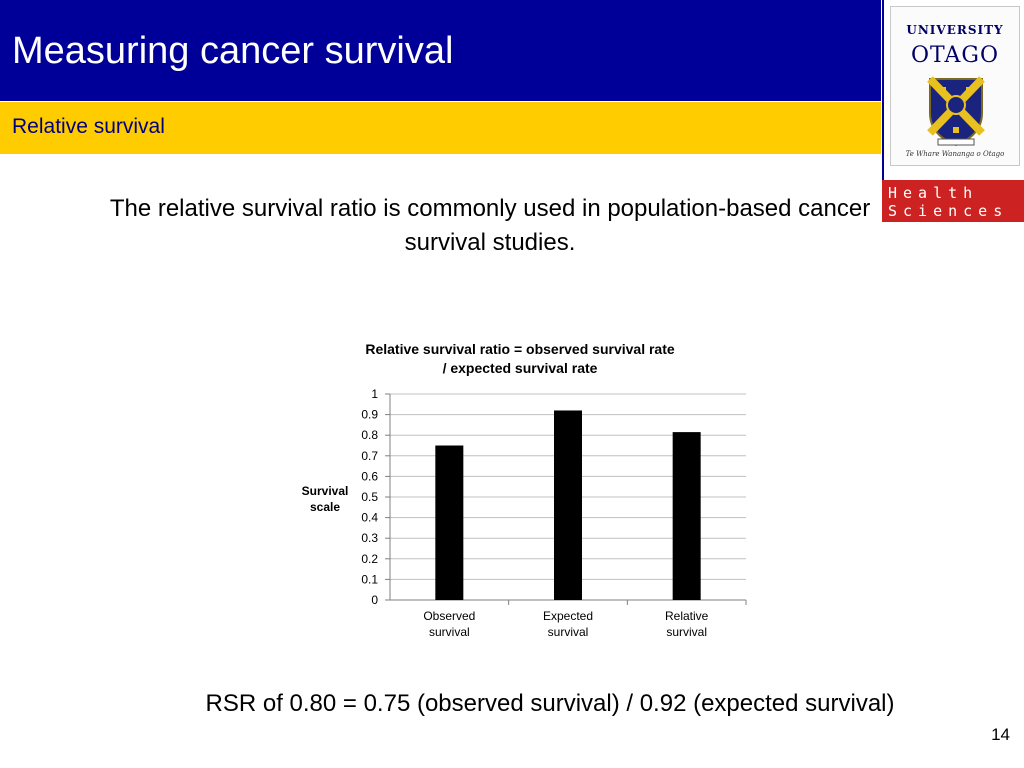  I want to click on y-tick-label: 0, so click(374, 600).